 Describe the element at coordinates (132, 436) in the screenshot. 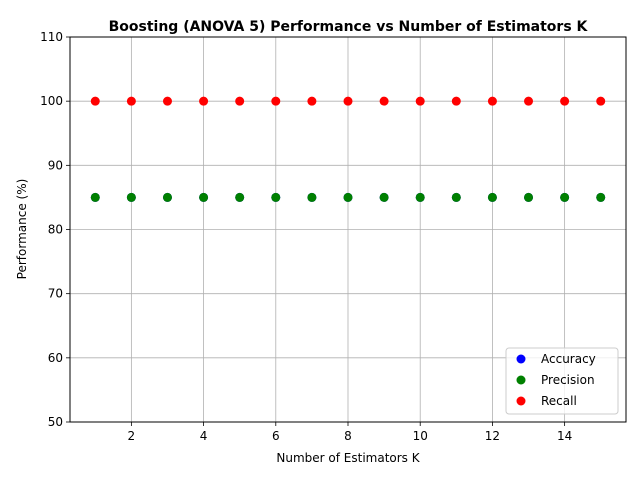

I see `x-tick-label: 2` at that location.